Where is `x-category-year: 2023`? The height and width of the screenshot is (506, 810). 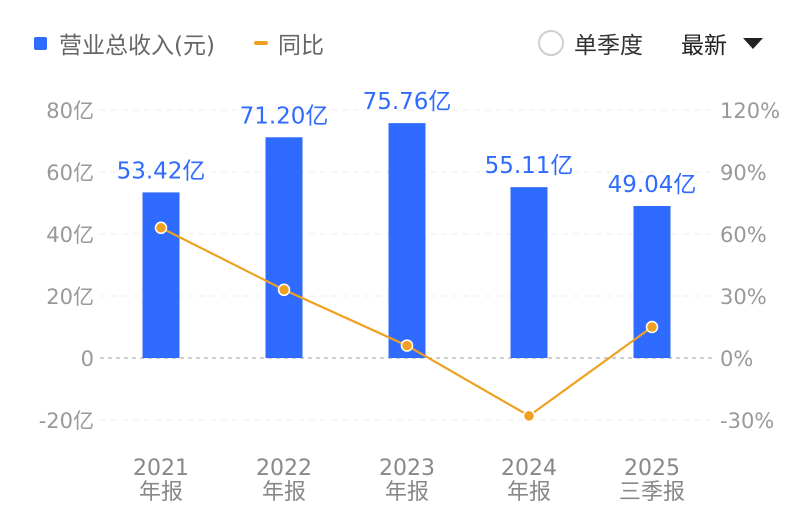 x-category-year: 2023 is located at coordinates (407, 468).